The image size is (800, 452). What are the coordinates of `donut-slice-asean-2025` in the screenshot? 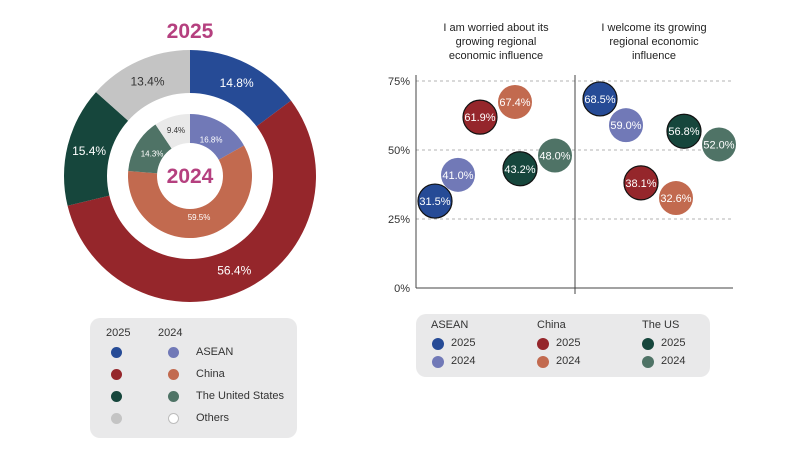 It's located at (240, 88).